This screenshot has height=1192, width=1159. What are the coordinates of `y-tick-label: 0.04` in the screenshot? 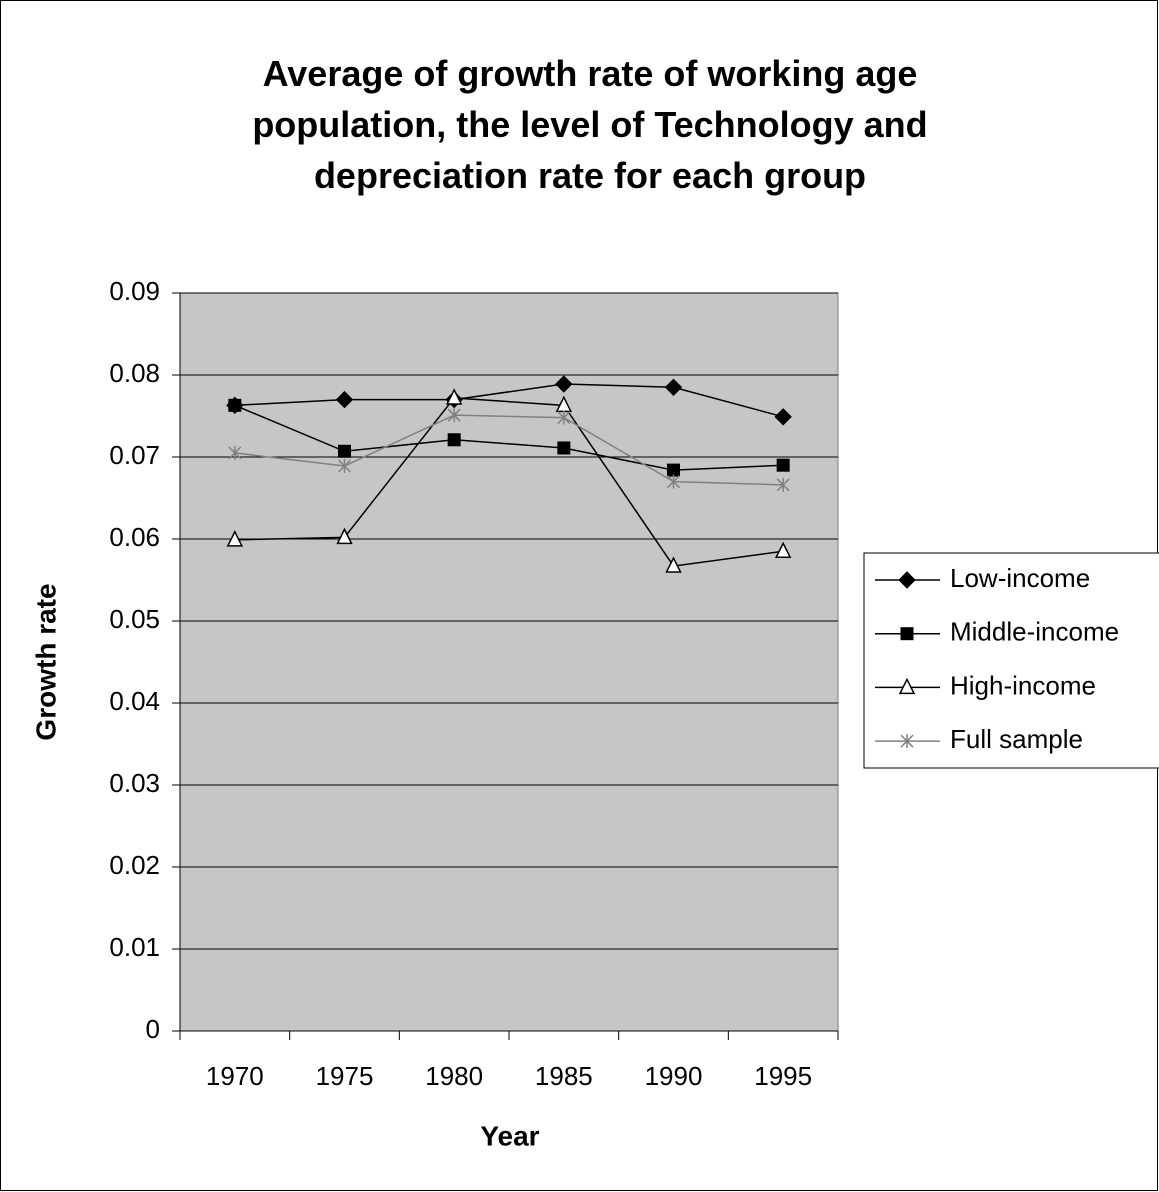 It's located at (134, 701).